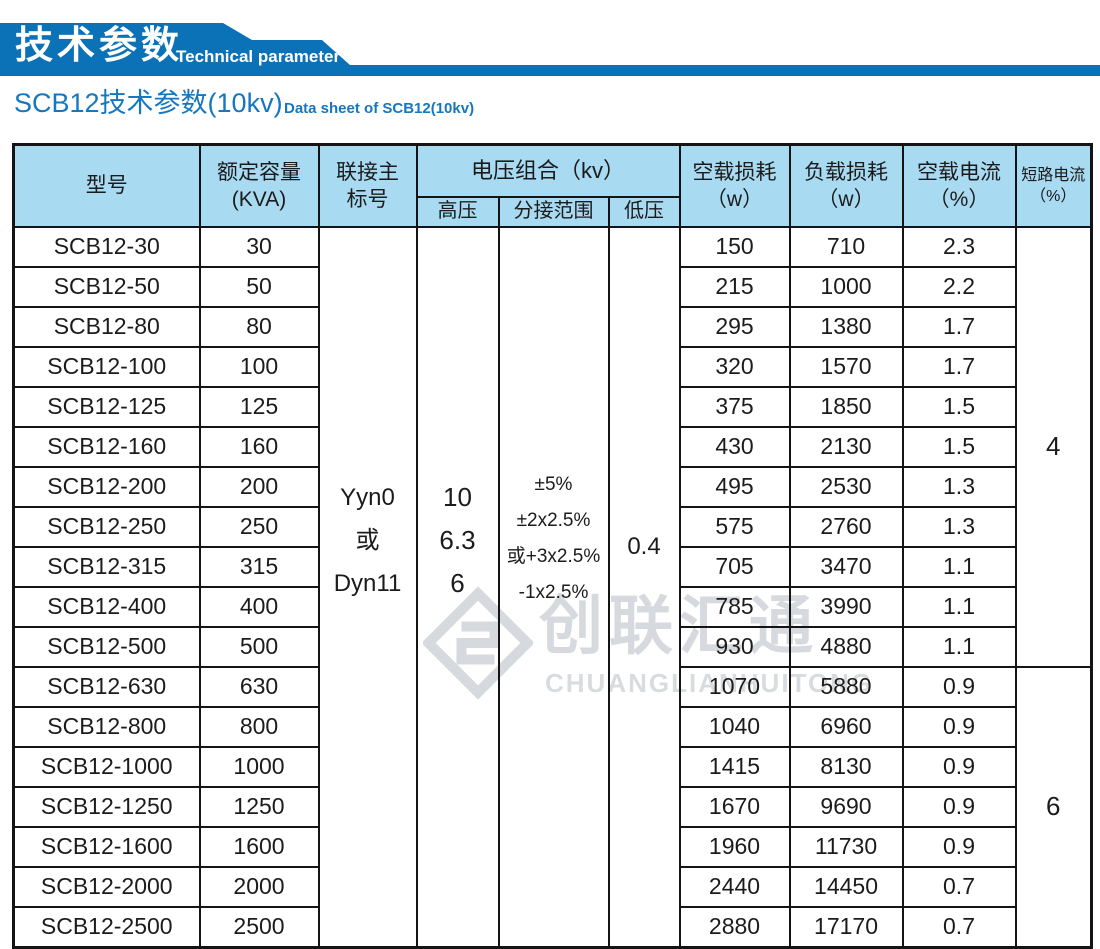  What do you see at coordinates (259, 366) in the screenshot?
I see `capacity-cell: 100` at bounding box center [259, 366].